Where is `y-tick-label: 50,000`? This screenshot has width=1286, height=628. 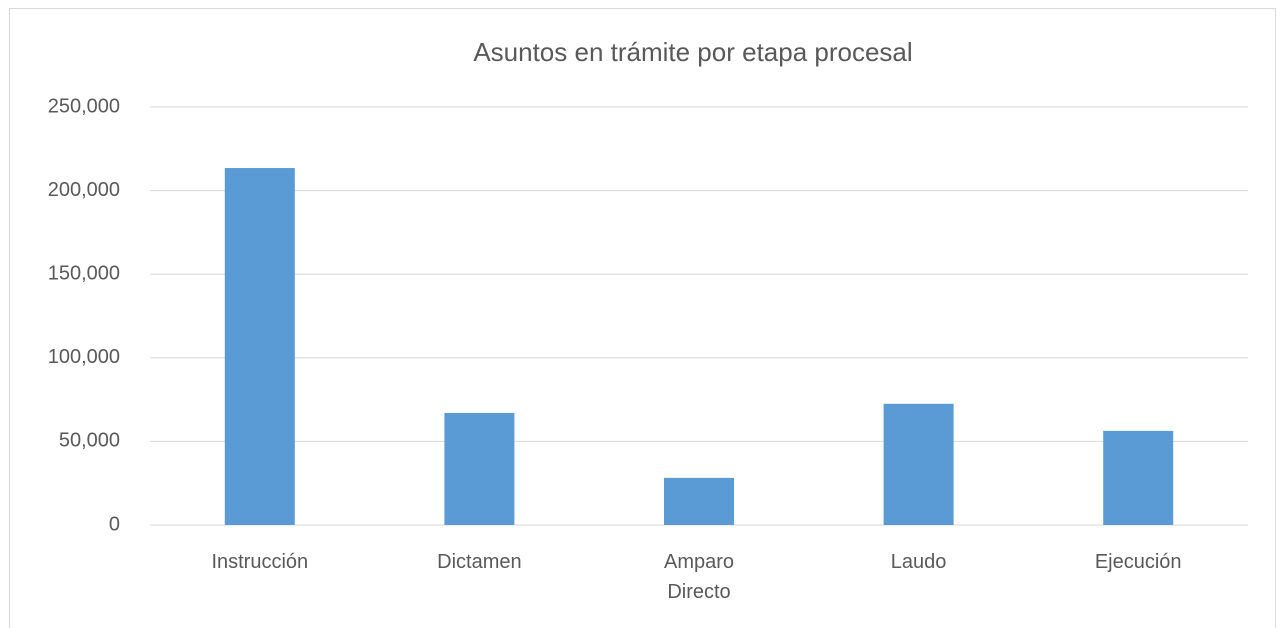 y-tick-label: 50,000 is located at coordinates (89, 441).